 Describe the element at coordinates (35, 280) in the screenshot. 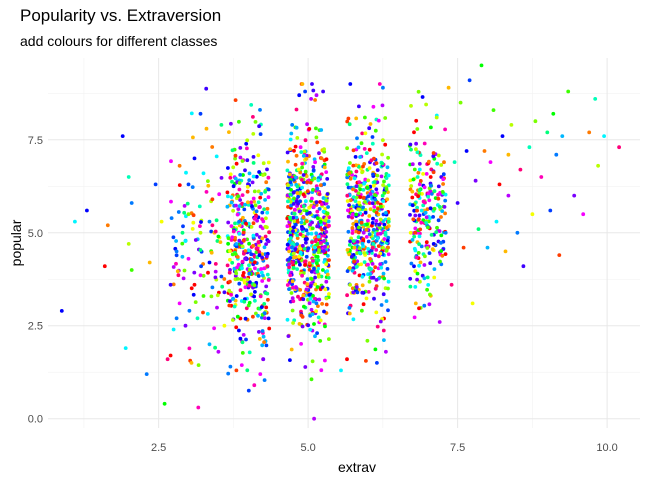

I see `y-tick-labels: 0.0 2.5 5.0 7.5` at that location.